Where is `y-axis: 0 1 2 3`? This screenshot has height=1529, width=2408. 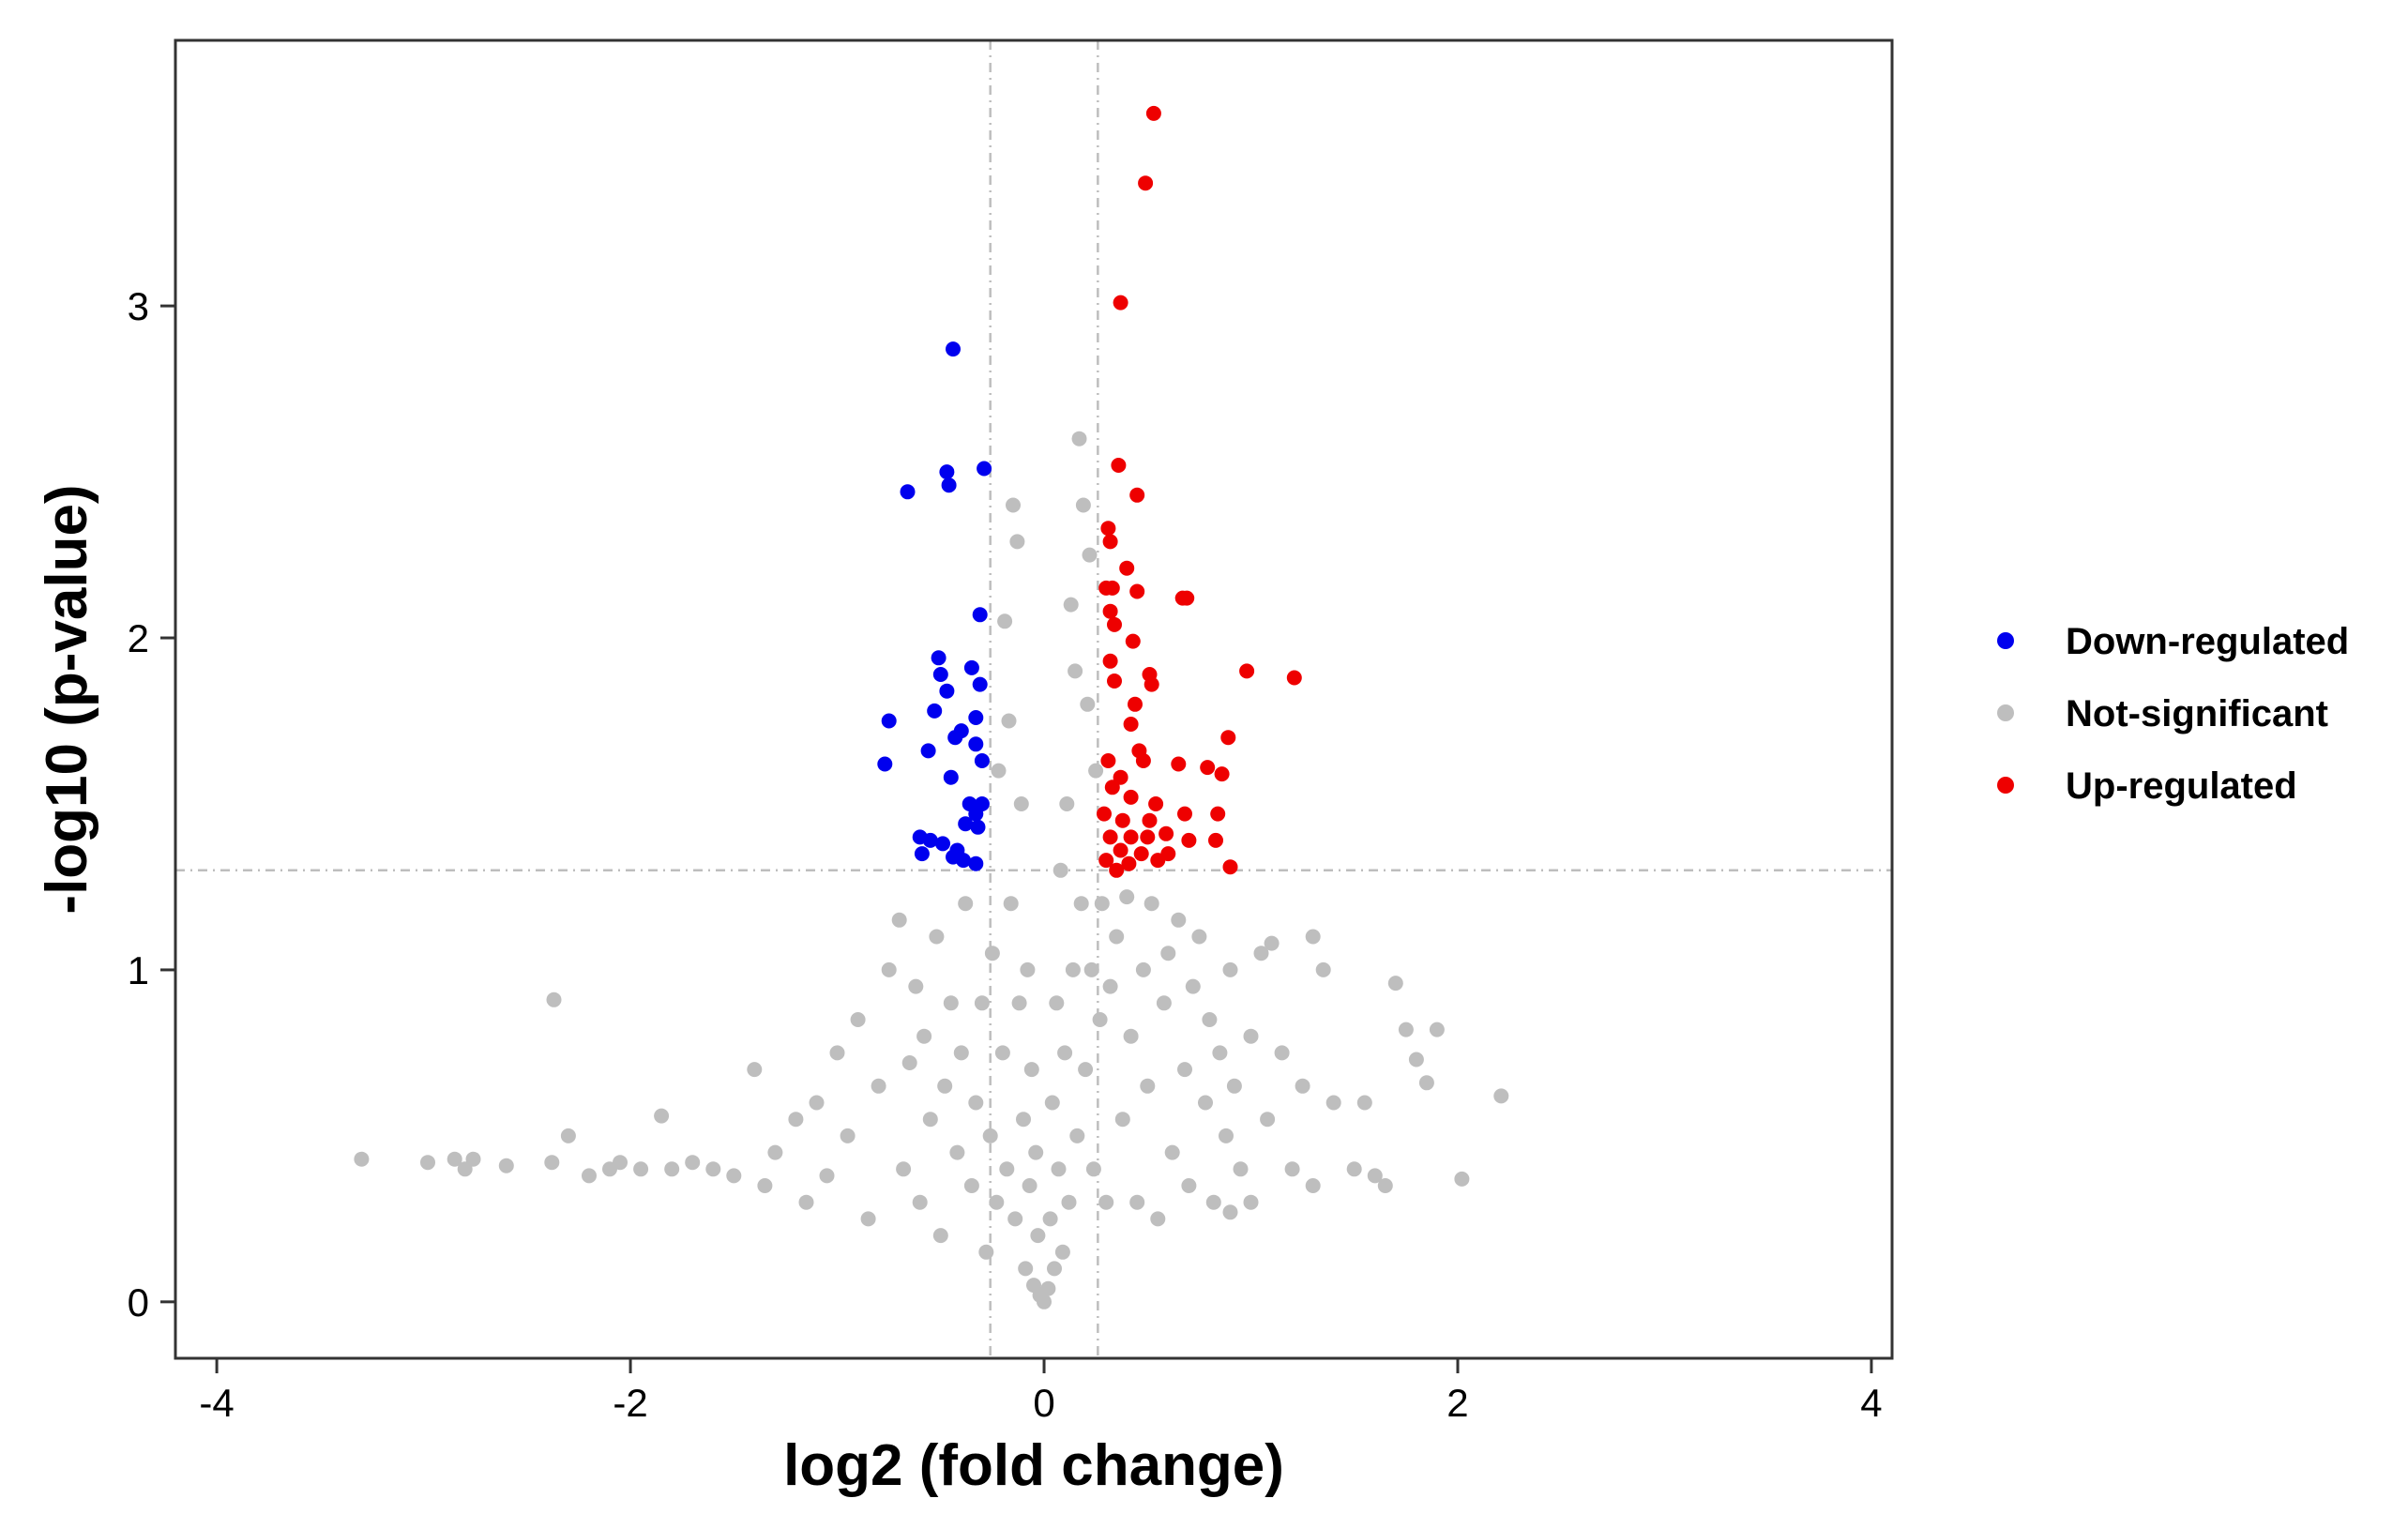
y-axis: 0 1 2 3 is located at coordinates (152, 804).